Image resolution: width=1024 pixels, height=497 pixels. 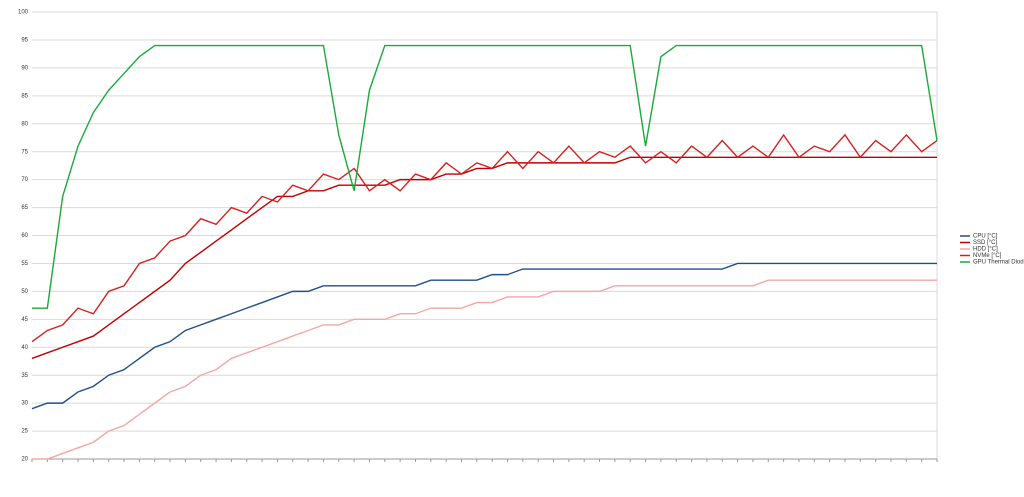 What do you see at coordinates (24, 292) in the screenshot?
I see `y-tick-label: 50` at bounding box center [24, 292].